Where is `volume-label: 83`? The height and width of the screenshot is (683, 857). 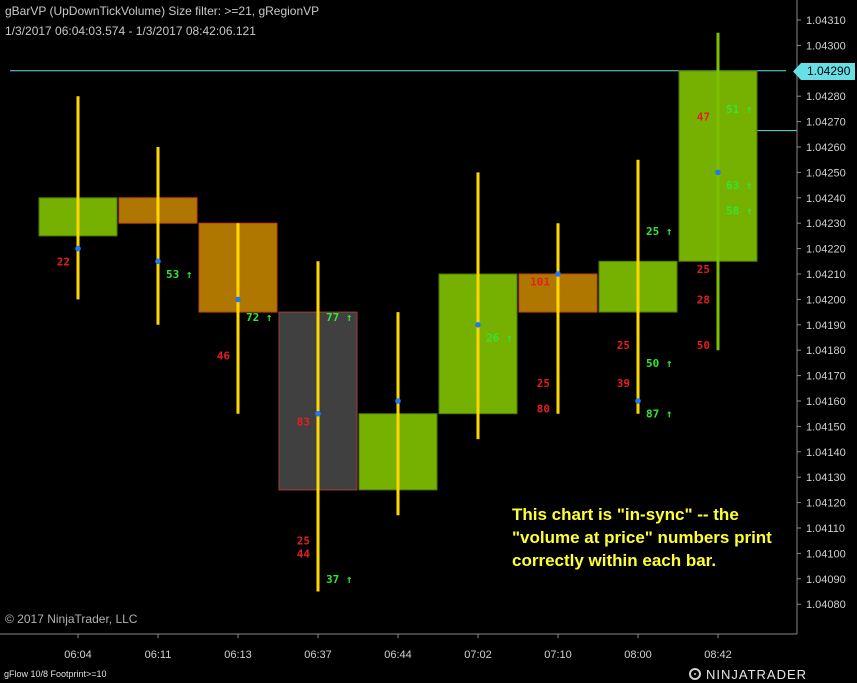 volume-label: 83 is located at coordinates (303, 421).